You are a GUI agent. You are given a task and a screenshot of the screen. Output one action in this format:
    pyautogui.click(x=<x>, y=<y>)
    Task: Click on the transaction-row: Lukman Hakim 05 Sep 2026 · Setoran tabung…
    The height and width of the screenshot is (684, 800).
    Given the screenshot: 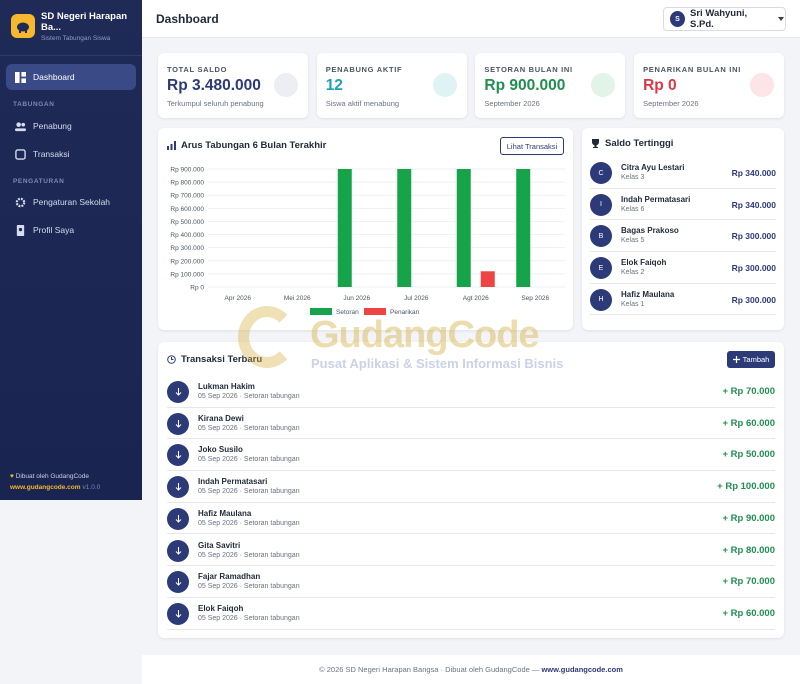 What is the action you would take?
    pyautogui.click(x=471, y=392)
    